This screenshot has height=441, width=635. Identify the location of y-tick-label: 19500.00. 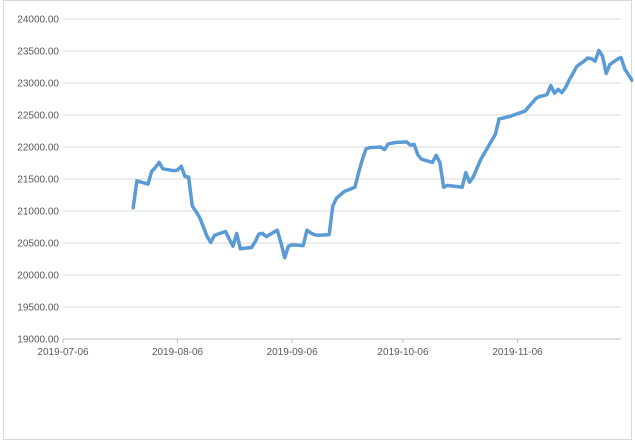
(38, 308).